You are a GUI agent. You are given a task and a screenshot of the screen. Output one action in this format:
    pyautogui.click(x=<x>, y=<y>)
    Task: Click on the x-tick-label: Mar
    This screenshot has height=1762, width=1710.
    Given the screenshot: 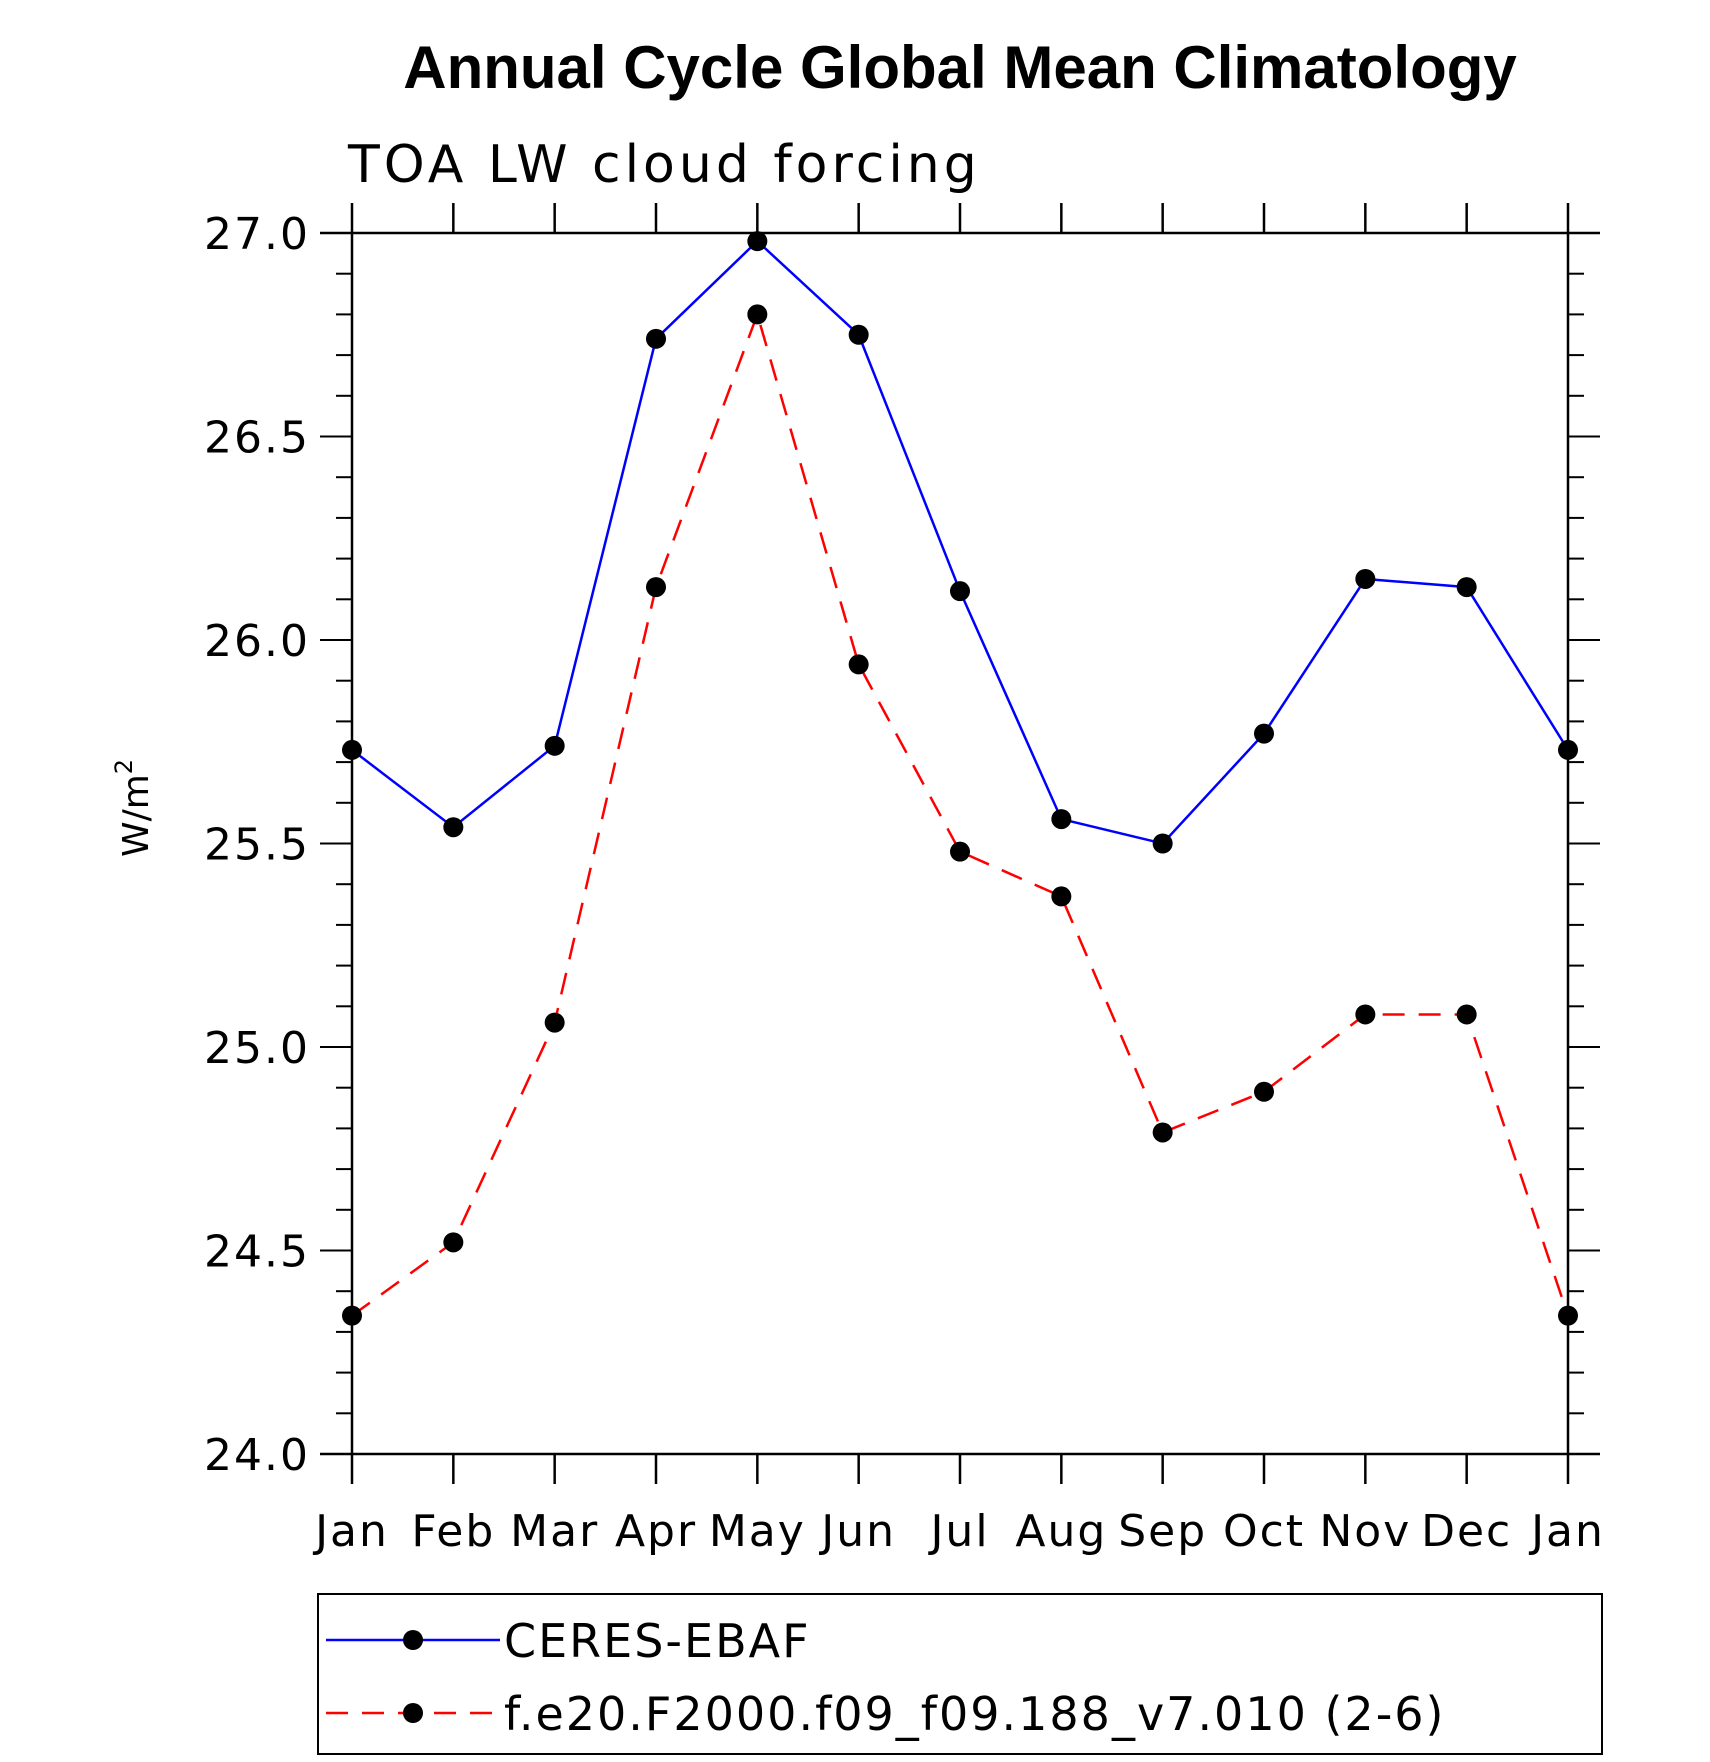 What is the action you would take?
    pyautogui.click(x=554, y=1531)
    